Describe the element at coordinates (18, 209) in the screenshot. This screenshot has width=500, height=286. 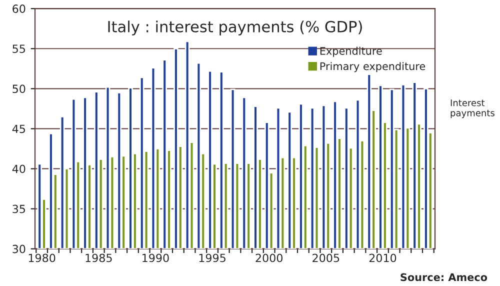
I see `y-tick-label: 35` at that location.